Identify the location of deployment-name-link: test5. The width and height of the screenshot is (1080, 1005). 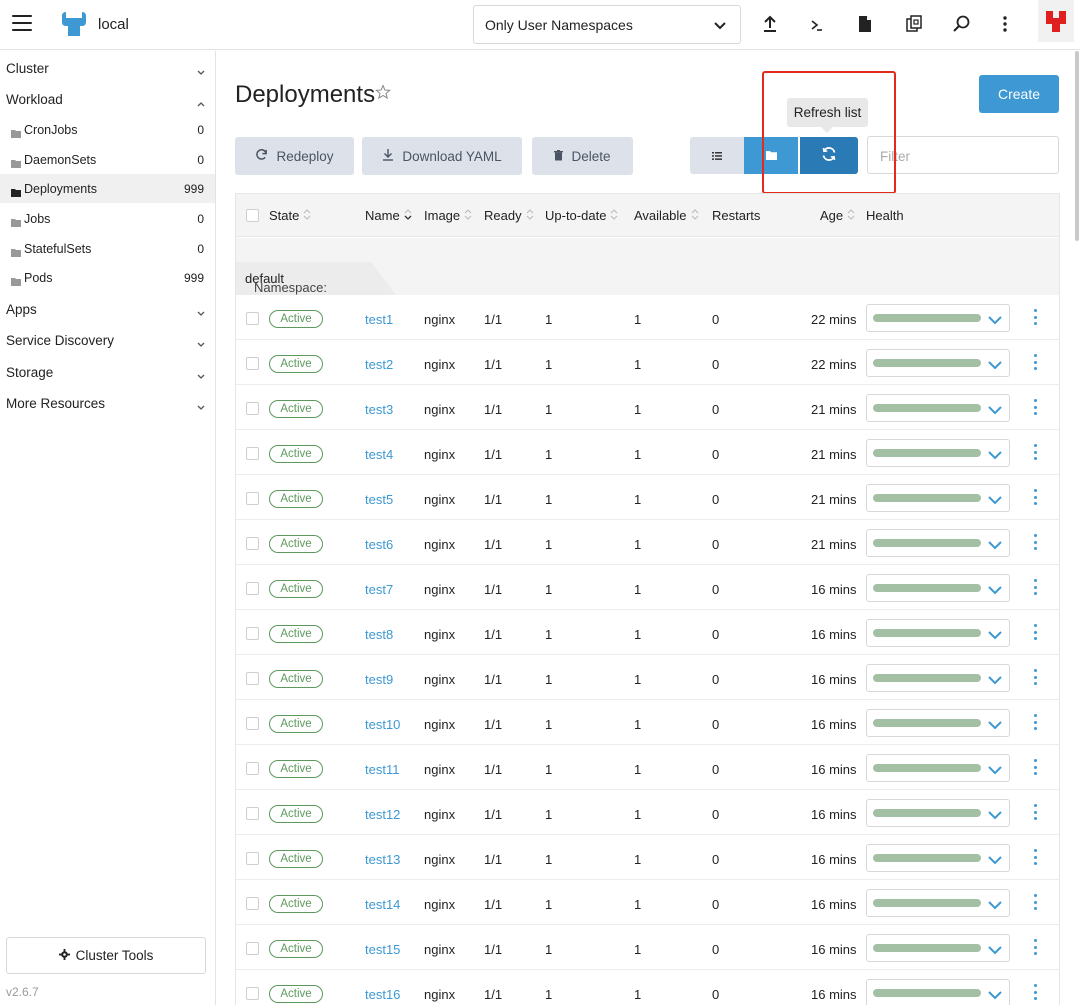
(379, 499).